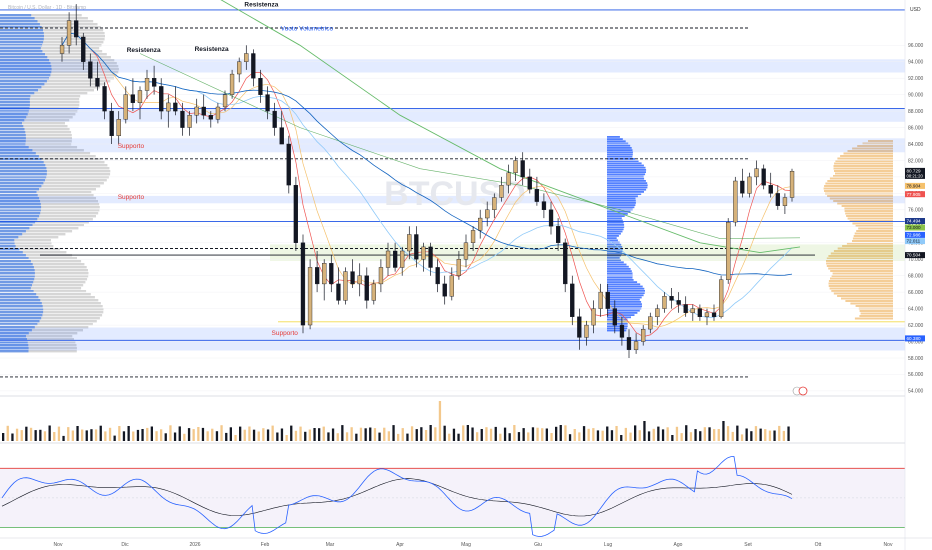  Describe the element at coordinates (466, 545) in the screenshot. I see `time-tick-label: Mag` at that location.